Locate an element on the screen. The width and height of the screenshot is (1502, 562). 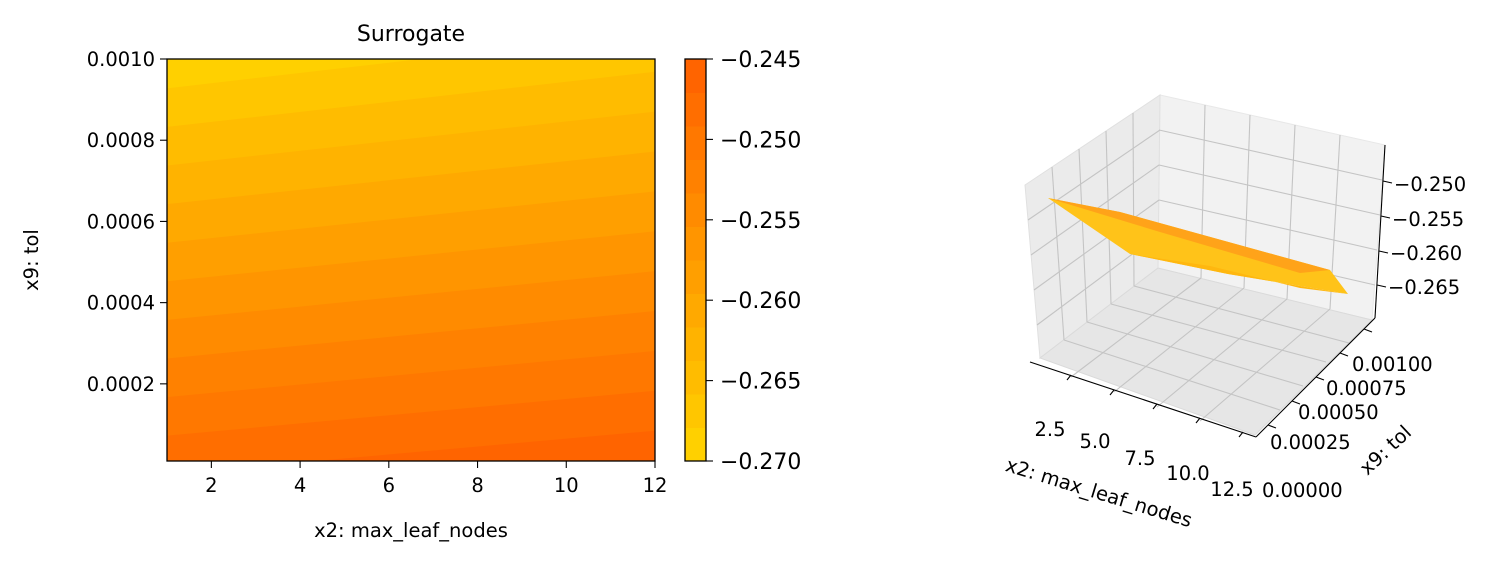
y-tick-label: 0.0006 is located at coordinates (121, 221).